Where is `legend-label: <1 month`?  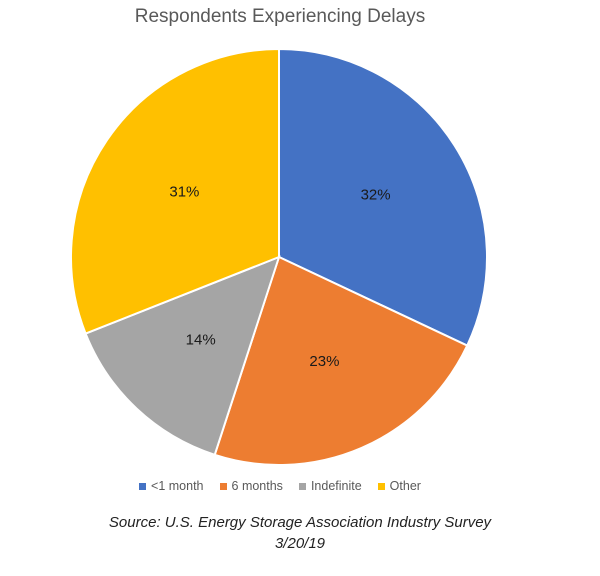 legend-label: <1 month is located at coordinates (177, 486).